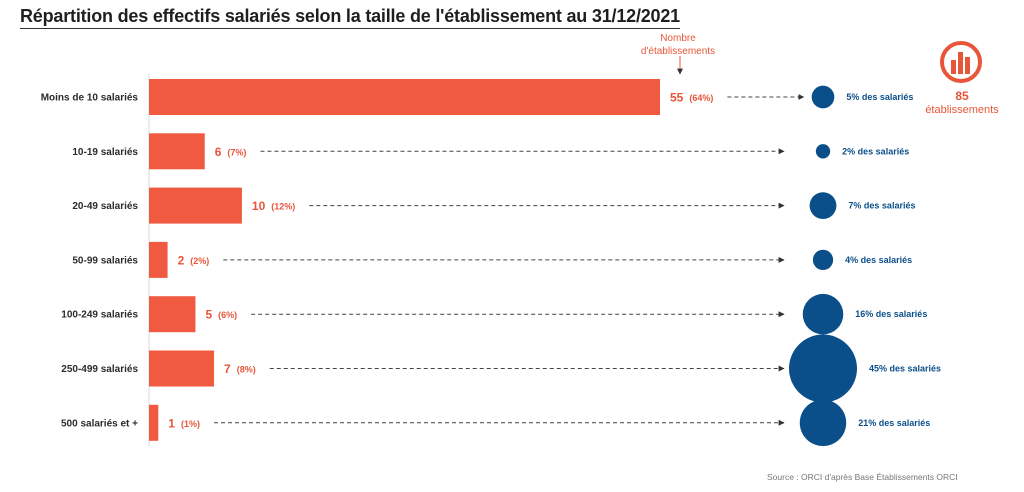 The height and width of the screenshot is (492, 1024). I want to click on bar-percent-label: (6%), so click(227, 315).